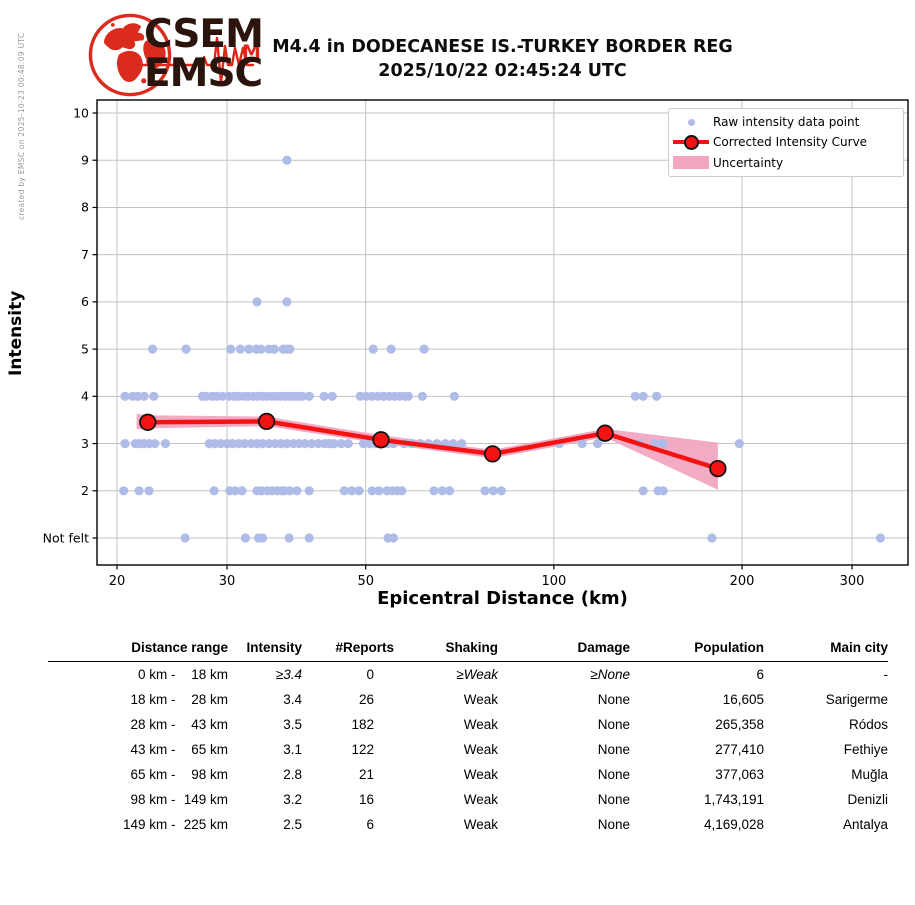 The height and width of the screenshot is (905, 915). I want to click on svg-text: 5, so click(85, 348).